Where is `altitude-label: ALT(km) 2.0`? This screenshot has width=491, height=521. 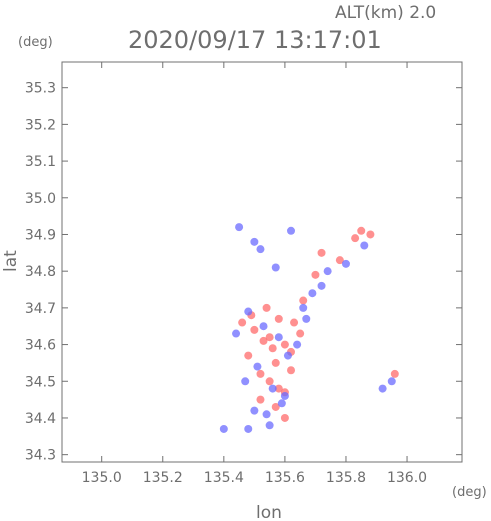 altitude-label: ALT(km) 2.0 is located at coordinates (385, 13).